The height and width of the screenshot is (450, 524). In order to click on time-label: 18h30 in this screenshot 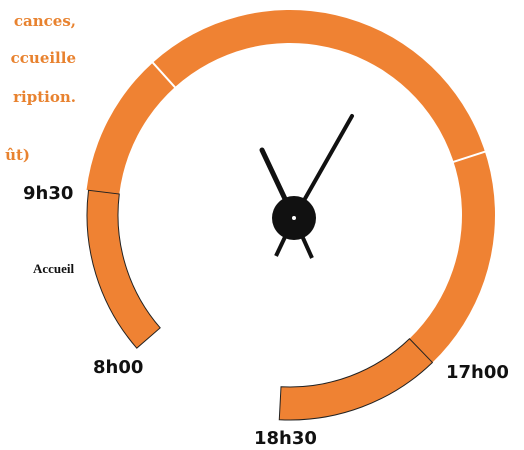, I will do `click(285, 438)`.